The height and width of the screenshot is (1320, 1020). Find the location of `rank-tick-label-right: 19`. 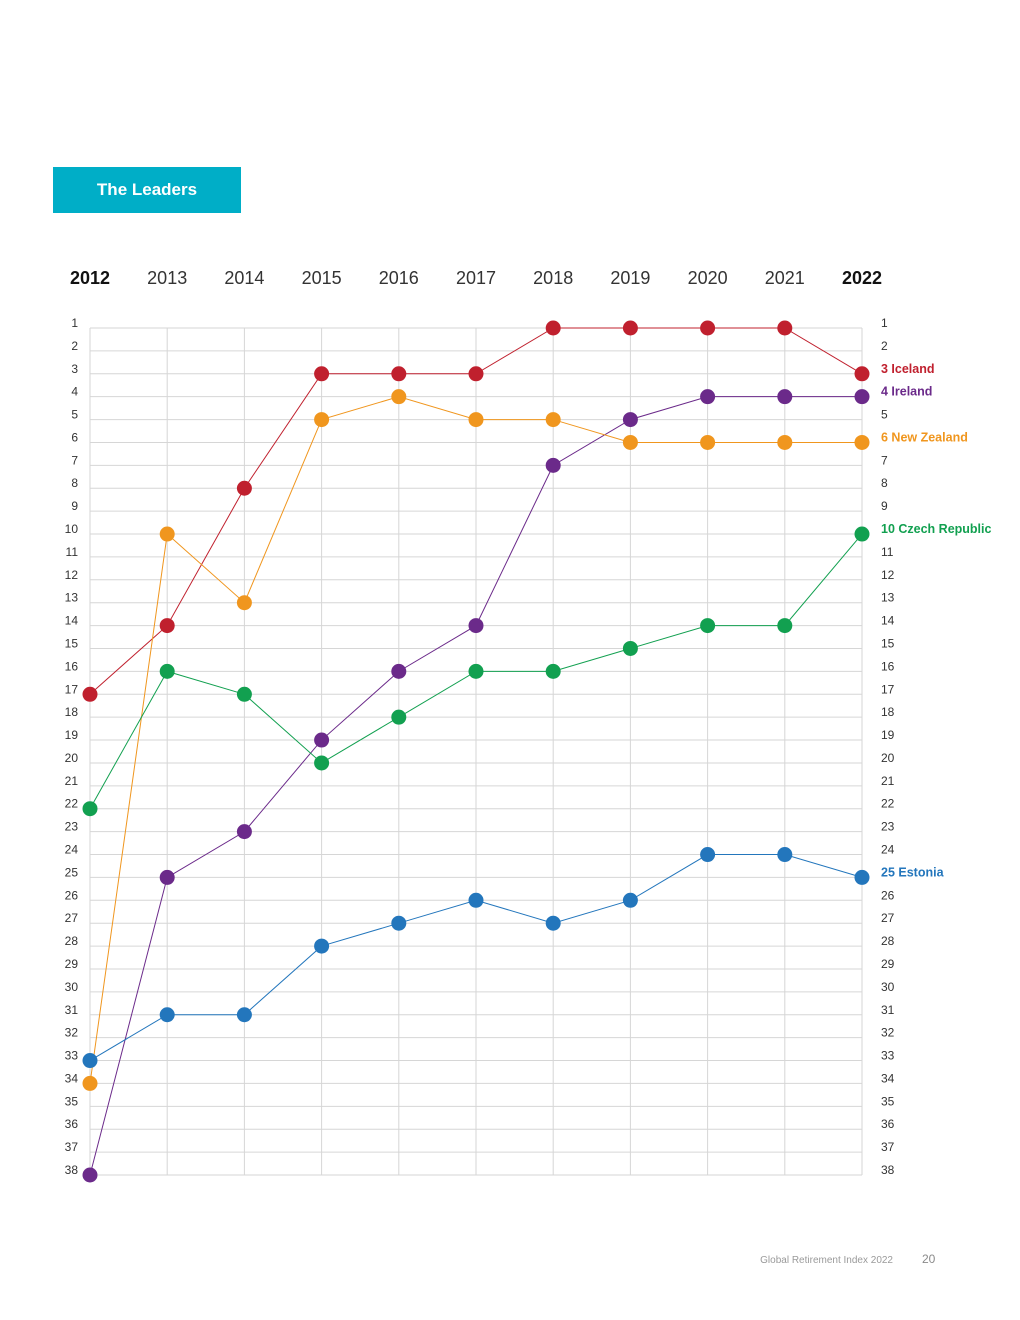

rank-tick-label-right: 19 is located at coordinates (888, 735).